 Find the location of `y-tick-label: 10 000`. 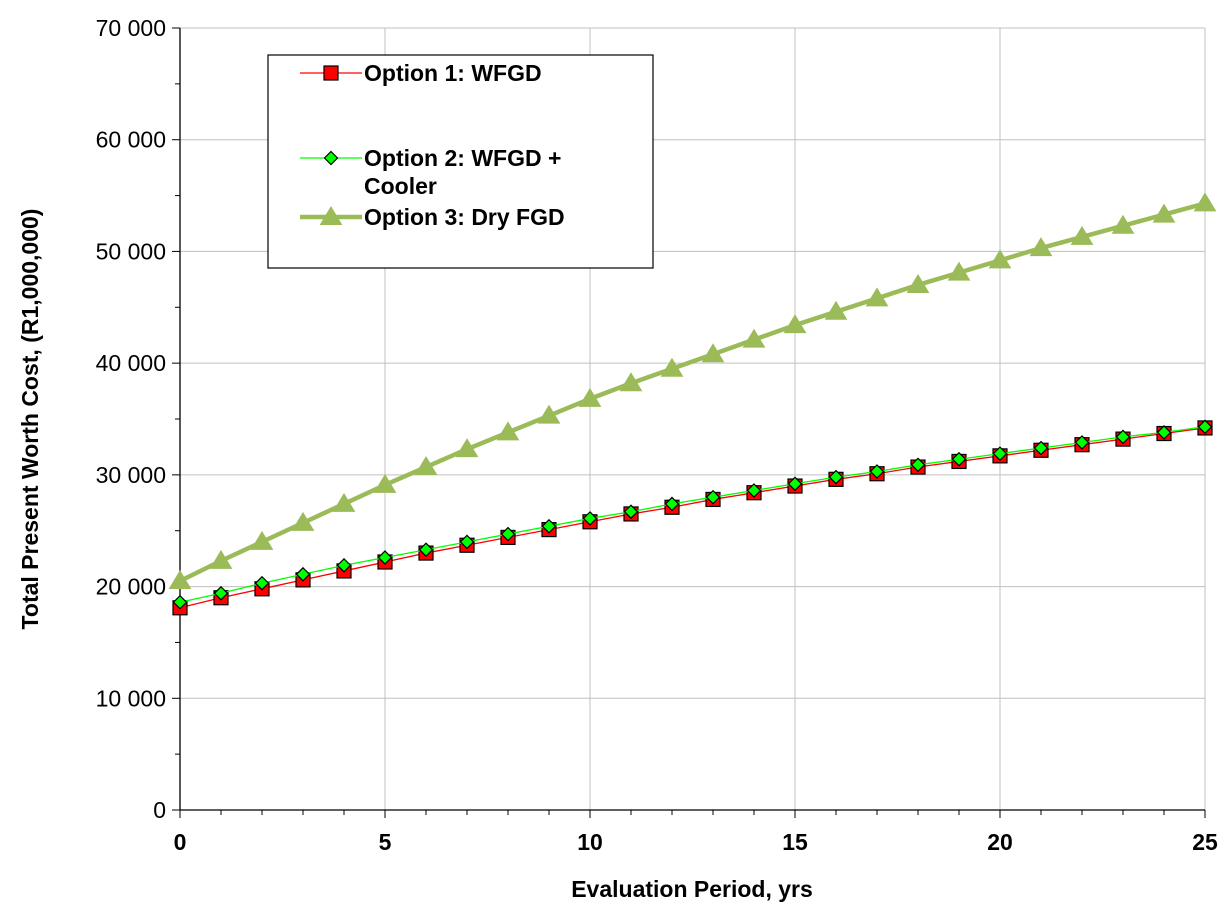

y-tick-label: 10 000 is located at coordinates (131, 698).